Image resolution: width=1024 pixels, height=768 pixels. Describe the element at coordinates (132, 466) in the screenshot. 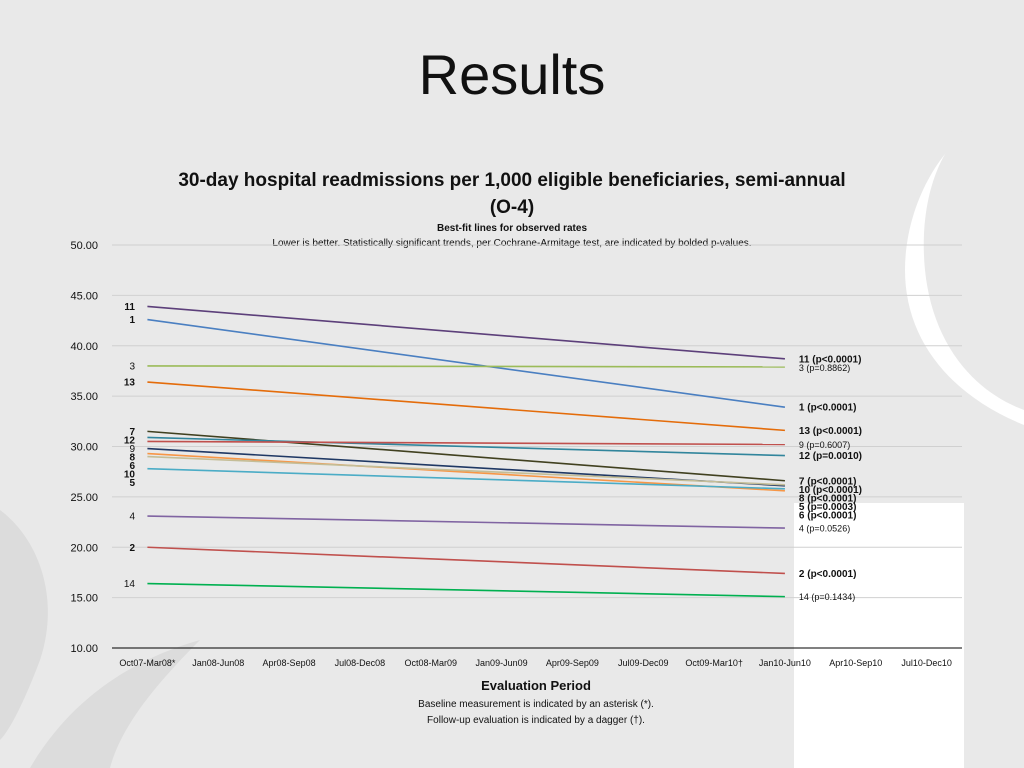

I see `start-label-6: 6` at that location.